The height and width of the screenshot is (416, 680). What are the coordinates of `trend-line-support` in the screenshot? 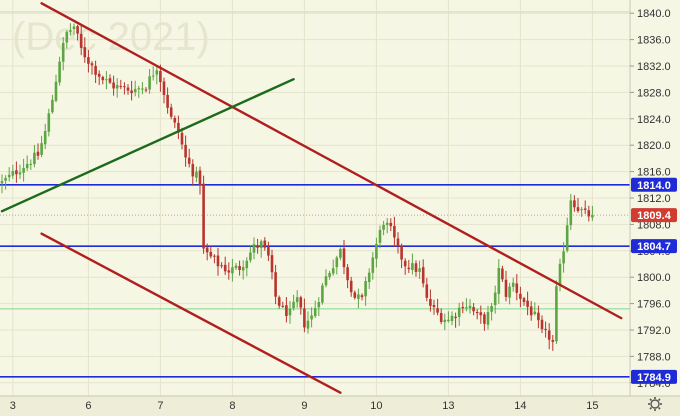 It's located at (147, 145).